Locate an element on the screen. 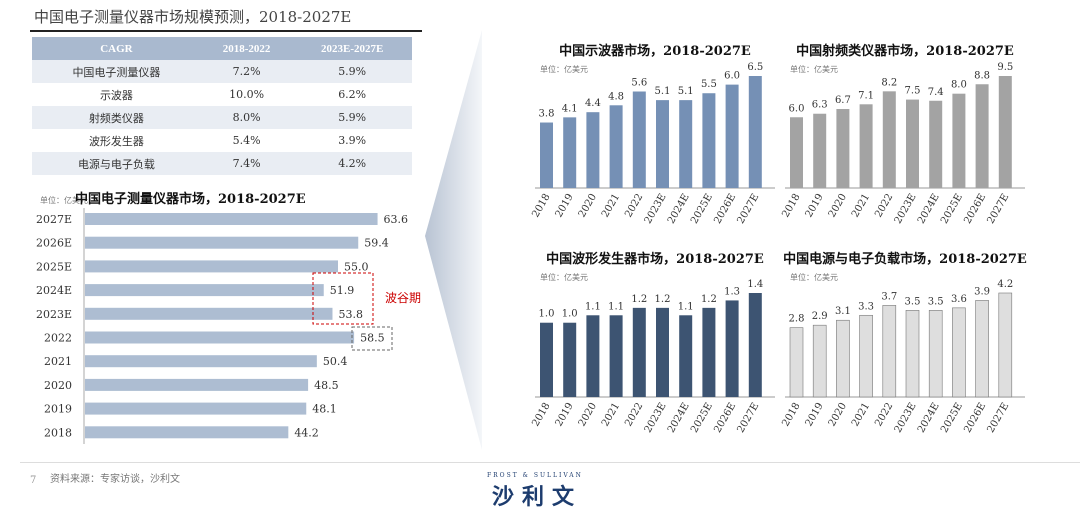  header-2023-2027: 2023E-2027E is located at coordinates (352, 48).